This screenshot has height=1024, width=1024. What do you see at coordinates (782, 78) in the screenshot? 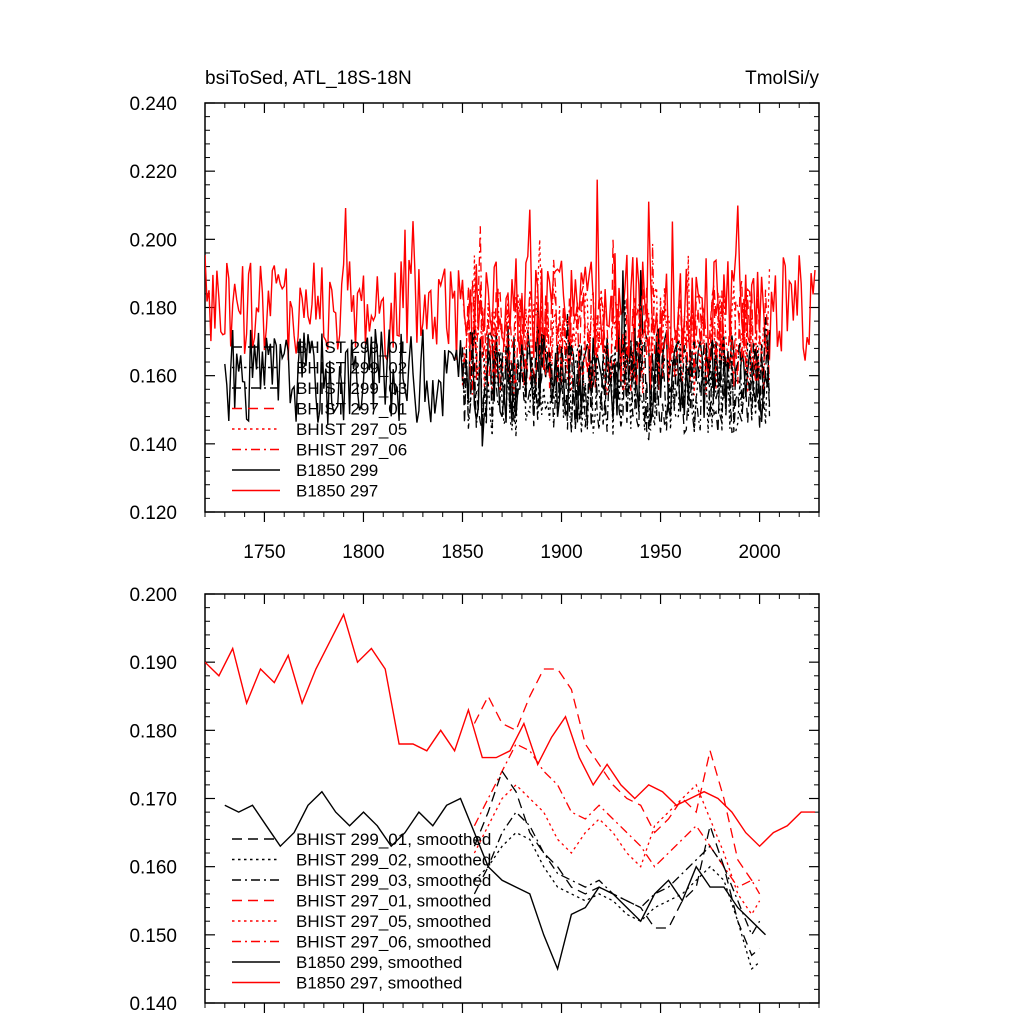
I see `top-chart-units: TmolSi/y` at bounding box center [782, 78].